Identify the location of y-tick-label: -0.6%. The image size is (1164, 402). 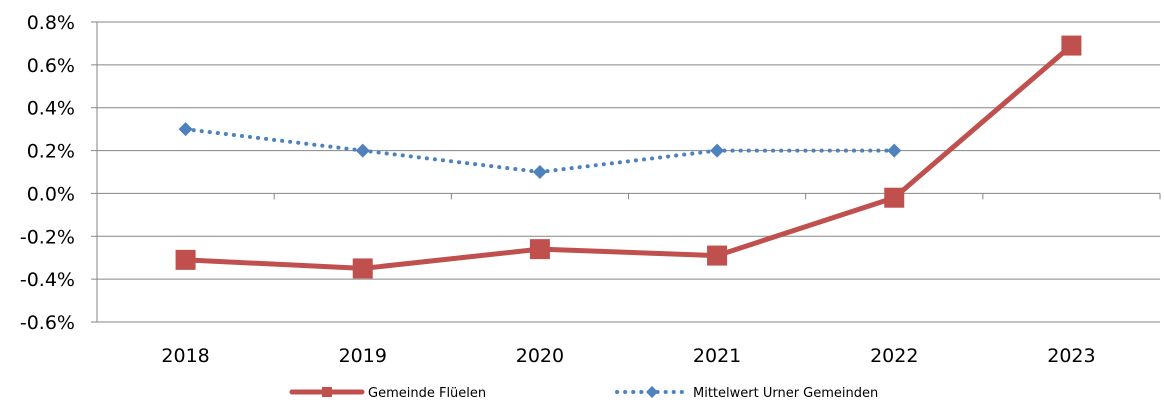
(47, 323).